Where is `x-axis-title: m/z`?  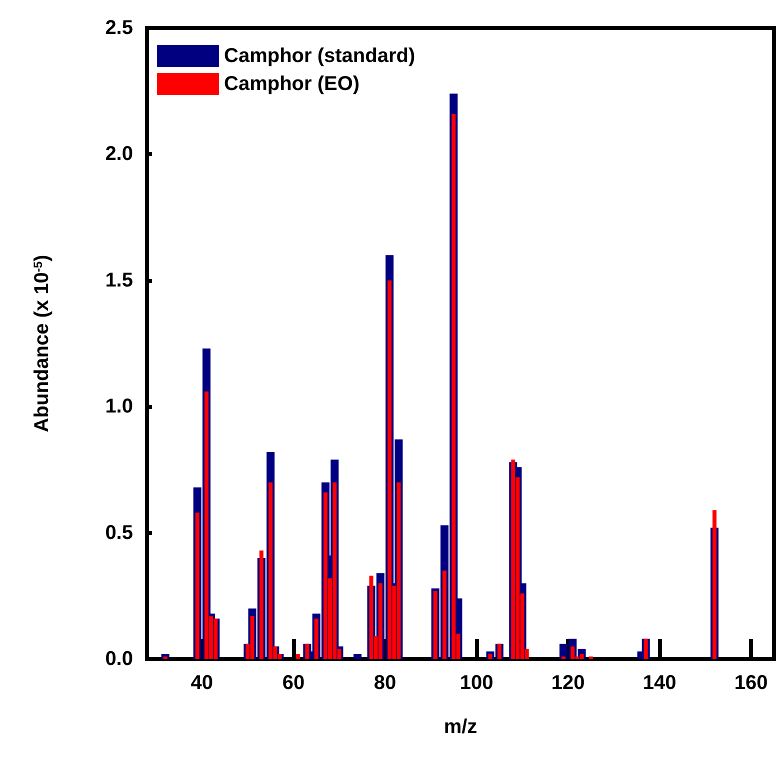 x-axis-title: m/z is located at coordinates (461, 727).